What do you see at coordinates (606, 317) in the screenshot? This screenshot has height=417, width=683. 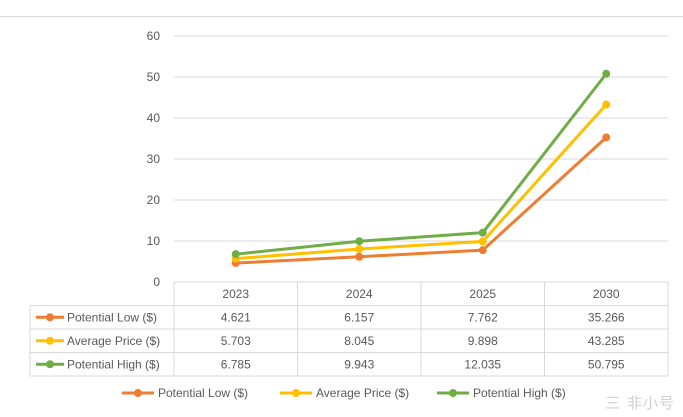 I see `table-cell-0-3: 35.266` at bounding box center [606, 317].